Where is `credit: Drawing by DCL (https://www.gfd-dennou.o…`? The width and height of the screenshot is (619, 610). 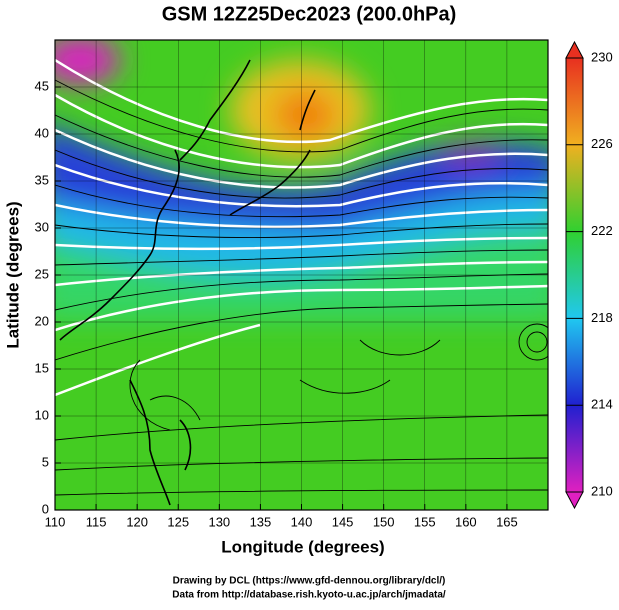
credit: Drawing by DCL (https://www.gfd-dennou.o… is located at coordinates (309, 581).